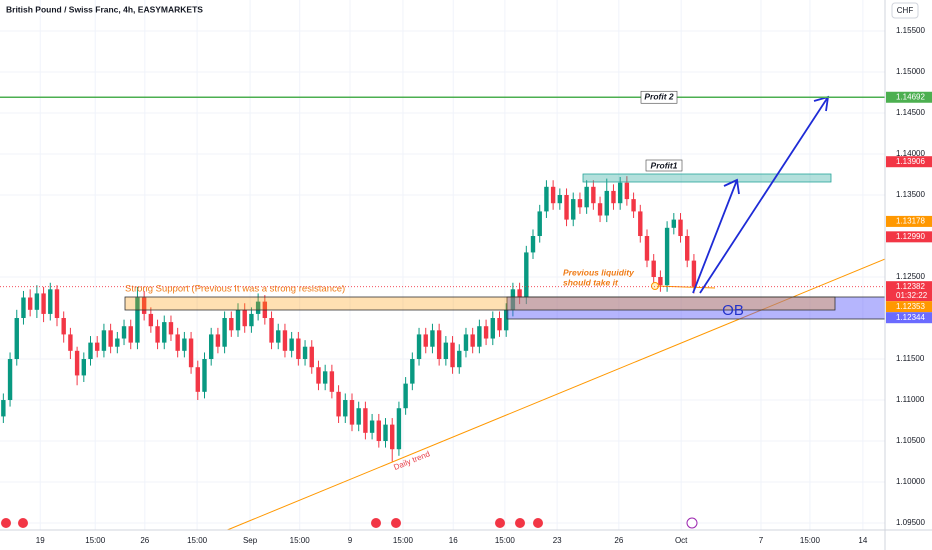 The image size is (932, 550). I want to click on y-tick-label: 1.15000, so click(910, 71).